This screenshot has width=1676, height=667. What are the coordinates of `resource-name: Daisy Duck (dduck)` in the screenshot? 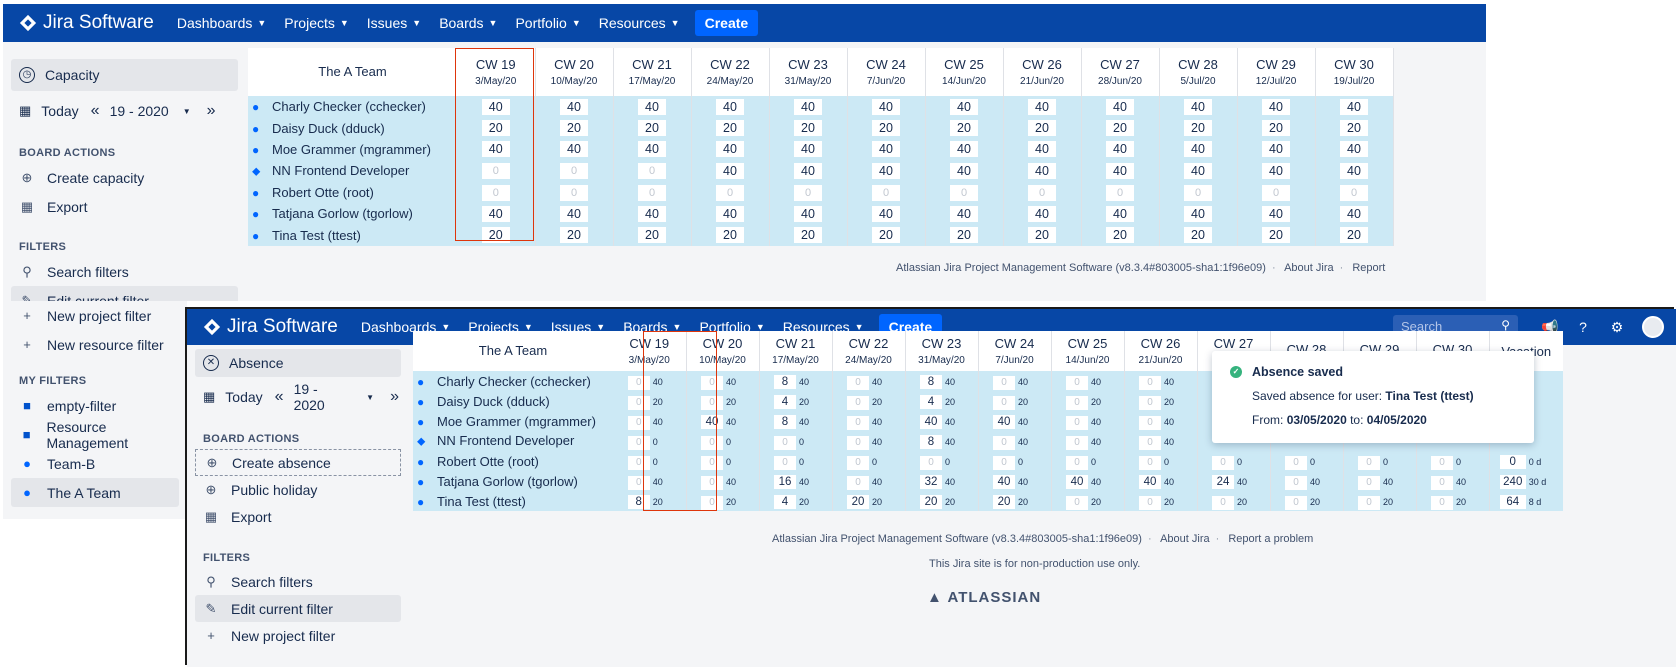 It's located at (493, 401).